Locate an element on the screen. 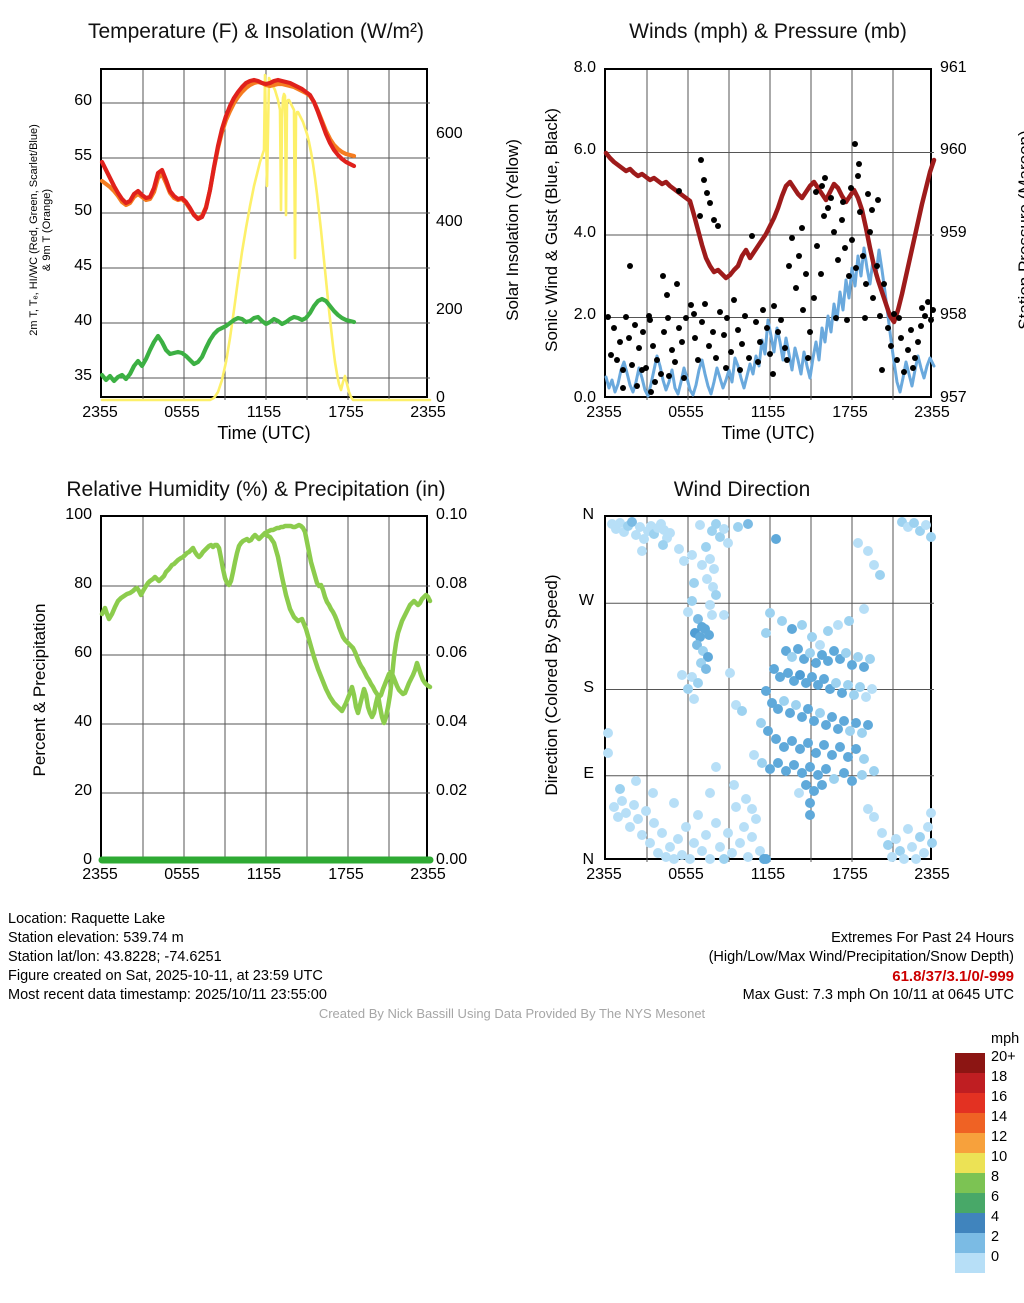  humidity-xtick-0: 2355 is located at coordinates (100, 874).